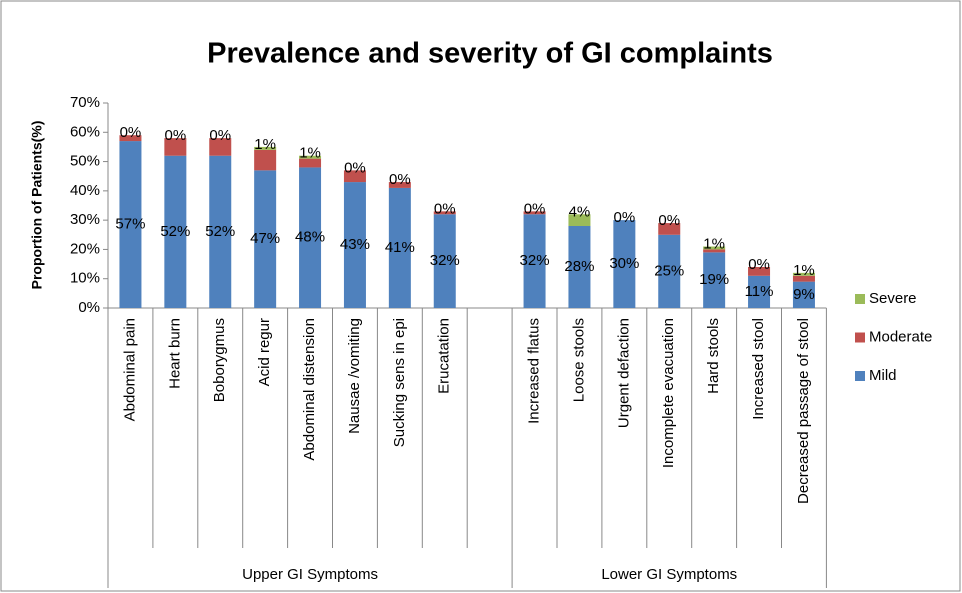 The image size is (962, 593). What do you see at coordinates (668, 393) in the screenshot?
I see `x-tick-label: Incomplete evacuation` at bounding box center [668, 393].